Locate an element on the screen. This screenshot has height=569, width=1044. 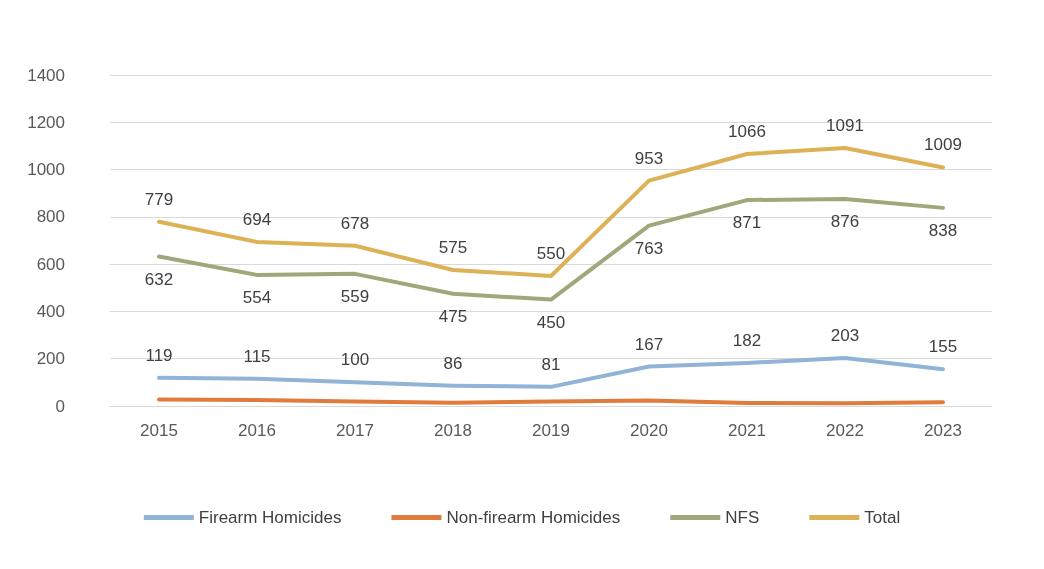
y-tick-label: 600 is located at coordinates (50, 264).